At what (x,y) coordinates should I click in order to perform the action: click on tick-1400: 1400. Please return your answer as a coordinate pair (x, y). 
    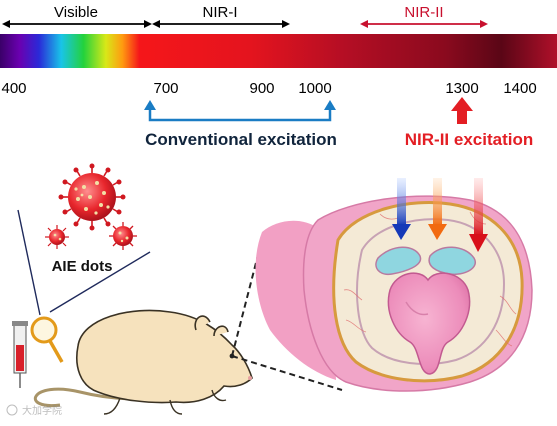
    Looking at the image, I should click on (519, 88).